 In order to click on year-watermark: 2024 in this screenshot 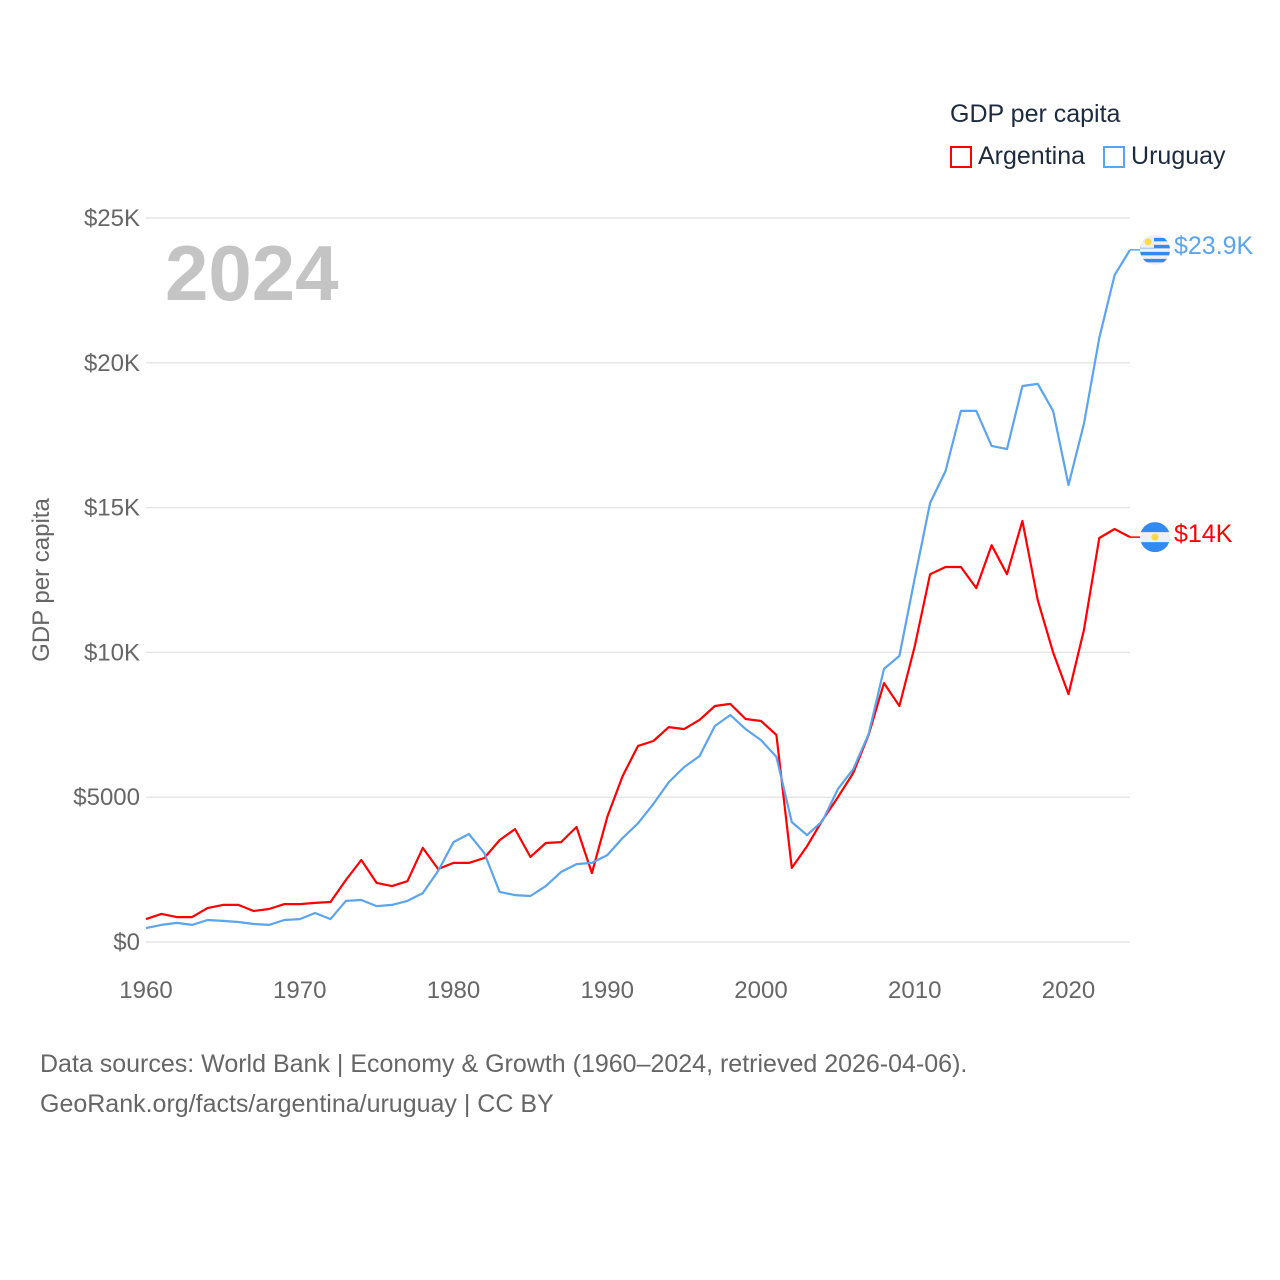, I will do `click(252, 273)`.